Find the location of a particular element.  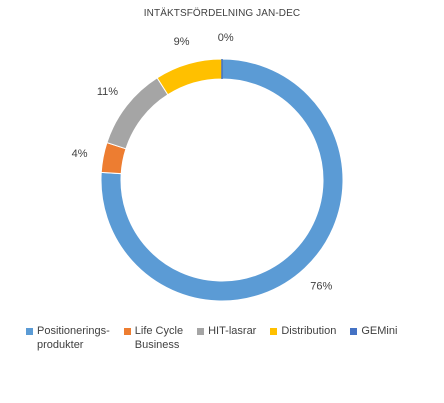

legend-item-life-cycle-business: Life Cycle Business is located at coordinates (153, 338).